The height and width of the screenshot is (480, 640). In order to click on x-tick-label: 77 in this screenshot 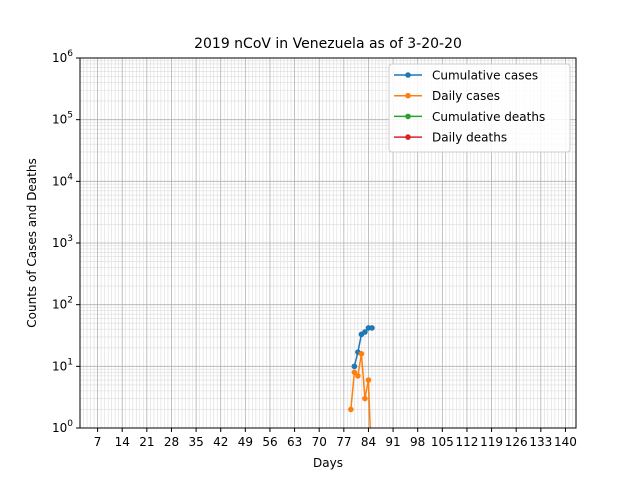, I will do `click(343, 442)`.